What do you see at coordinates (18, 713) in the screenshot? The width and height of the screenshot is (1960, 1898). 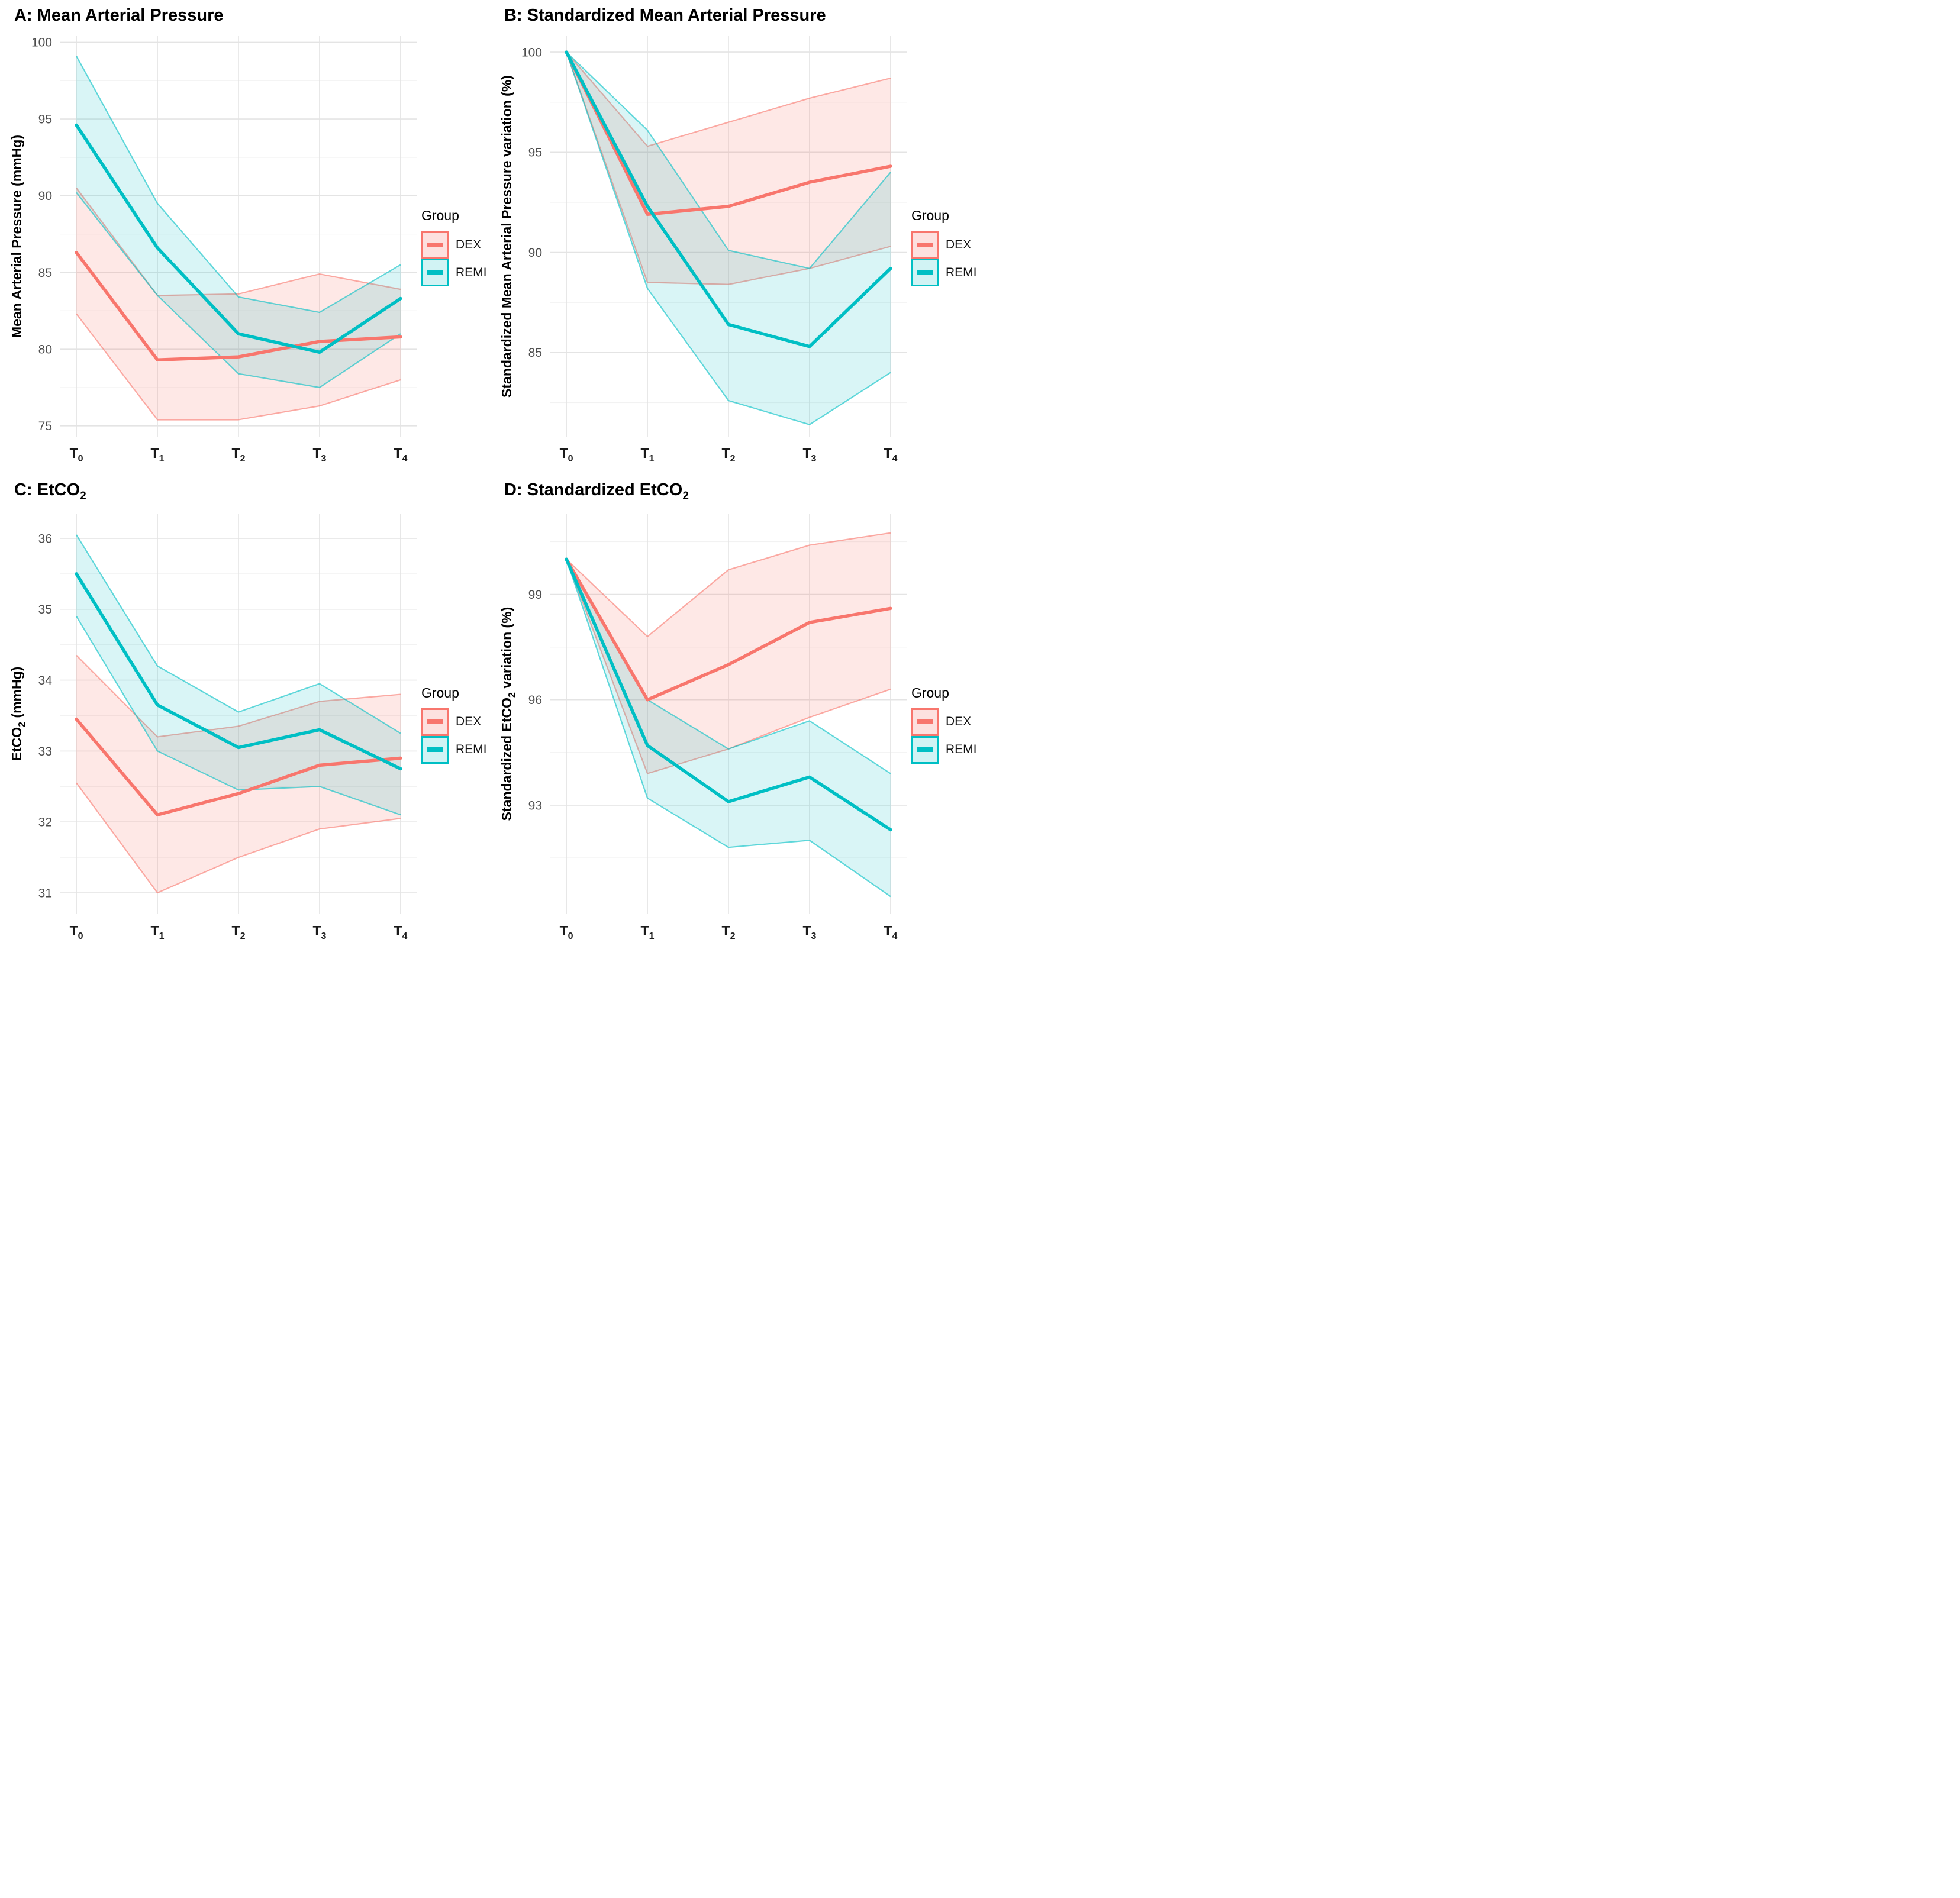 I see `svg-text: EtCO2 (mmHg)` at bounding box center [18, 713].